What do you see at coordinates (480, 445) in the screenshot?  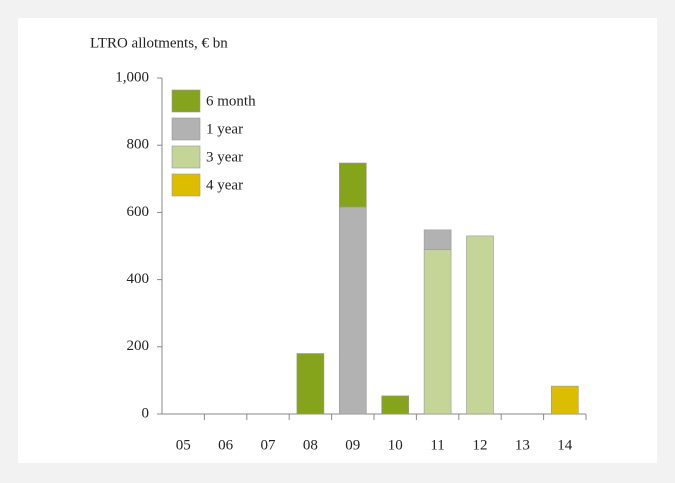 I see `x-tick-label: 12` at bounding box center [480, 445].